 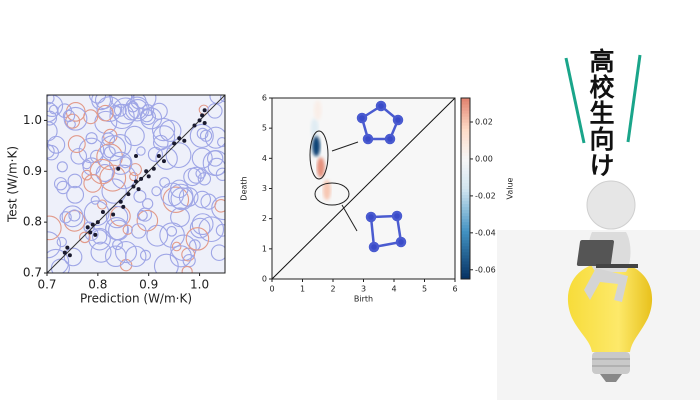 I want to click on diagonal, so click(x=363, y=188).